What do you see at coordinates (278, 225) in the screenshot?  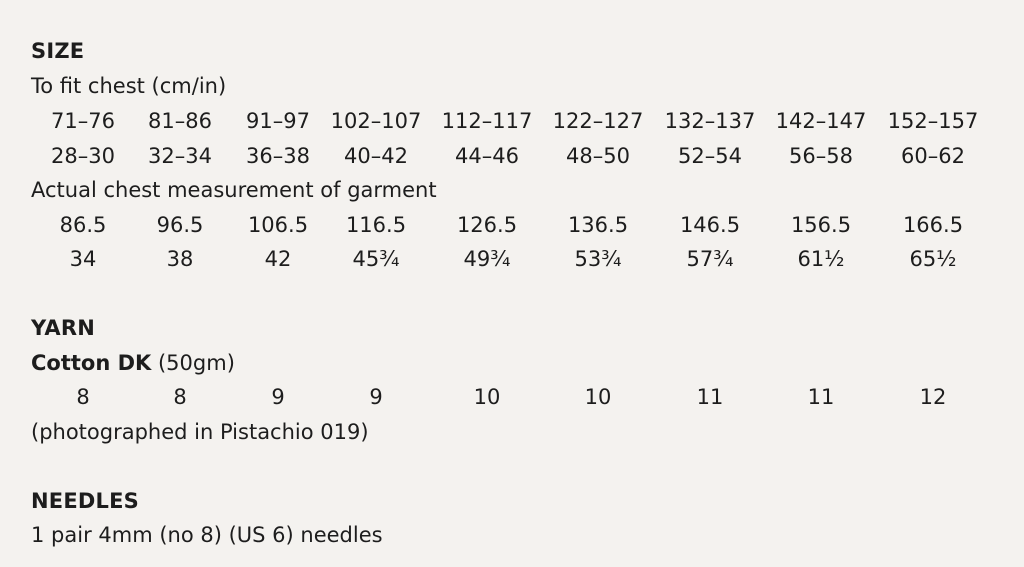 I see `measurement-cell: 106.5` at bounding box center [278, 225].